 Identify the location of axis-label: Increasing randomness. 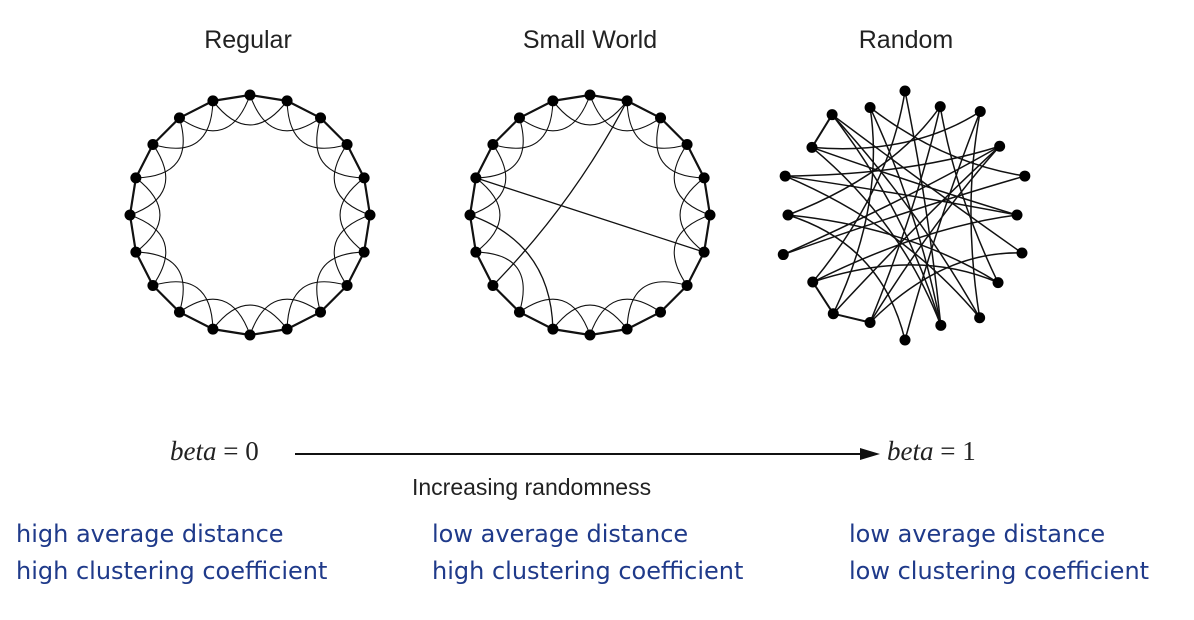
(532, 487).